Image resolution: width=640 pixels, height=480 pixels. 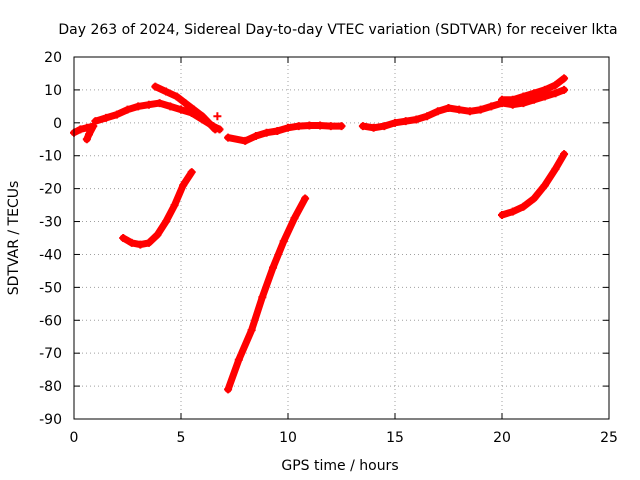 I want to click on y-tick-label: 10, so click(x=53, y=91).